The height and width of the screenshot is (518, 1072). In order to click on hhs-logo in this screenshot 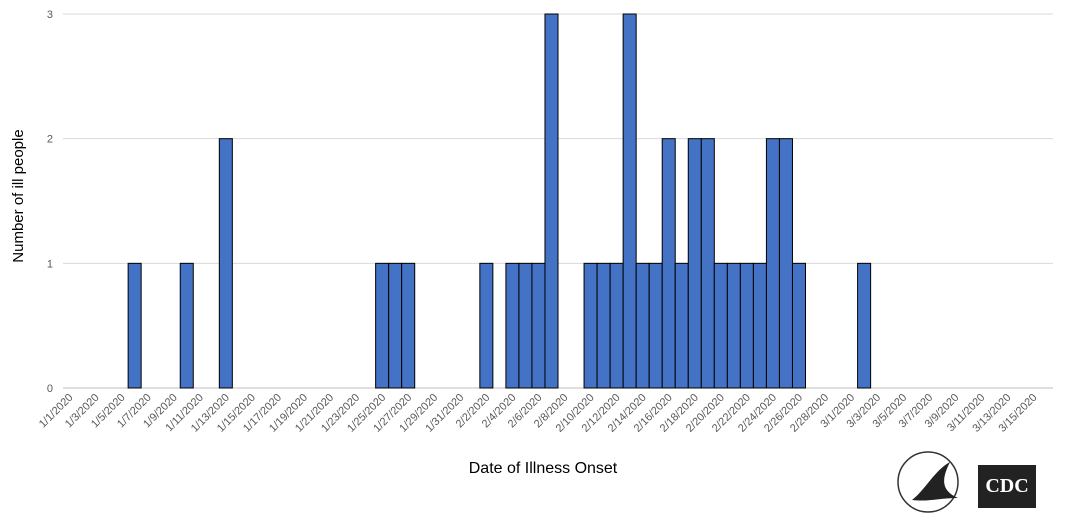, I will do `click(928, 482)`.